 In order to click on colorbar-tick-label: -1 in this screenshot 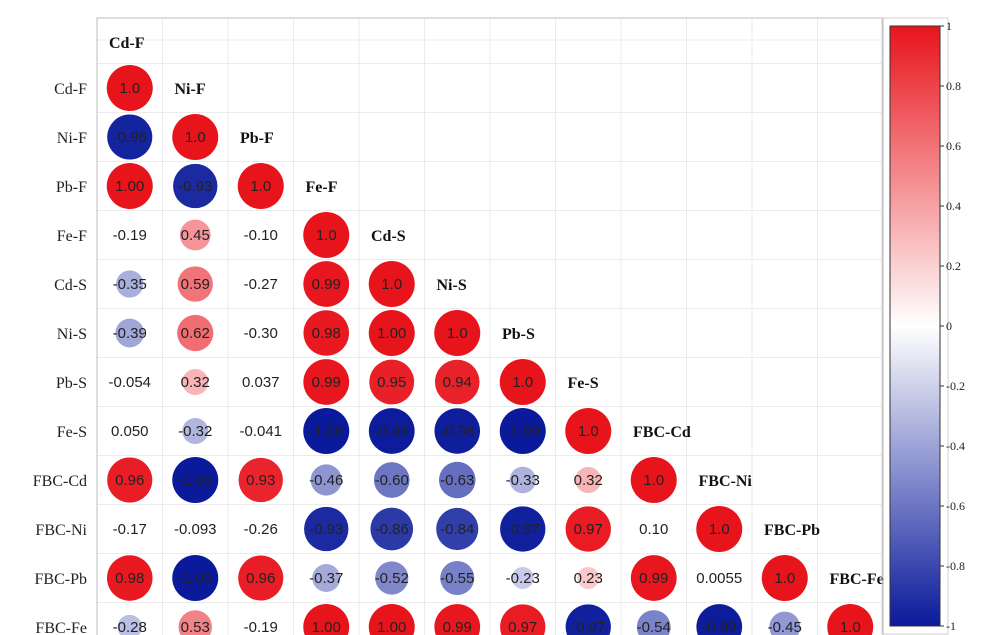, I will do `click(951, 626)`.